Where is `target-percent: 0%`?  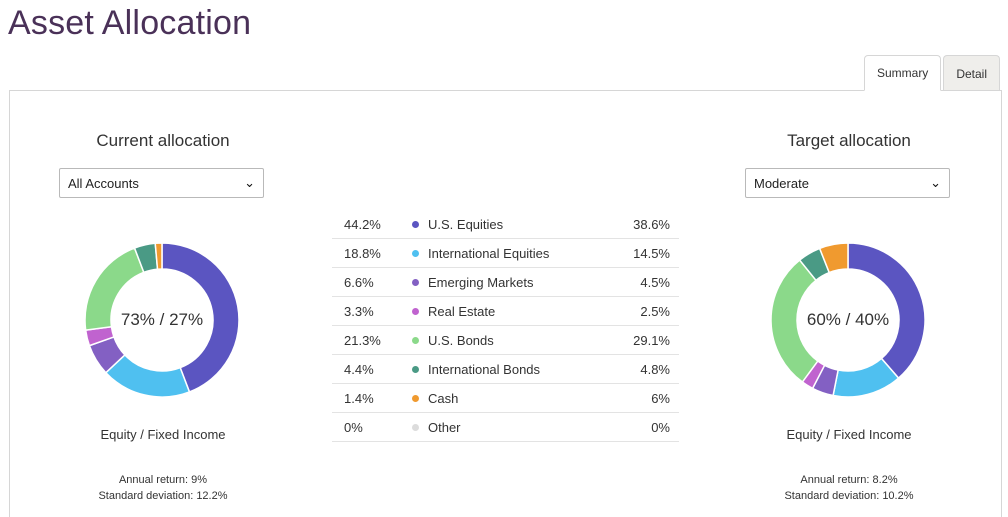
target-percent: 0% is located at coordinates (660, 427).